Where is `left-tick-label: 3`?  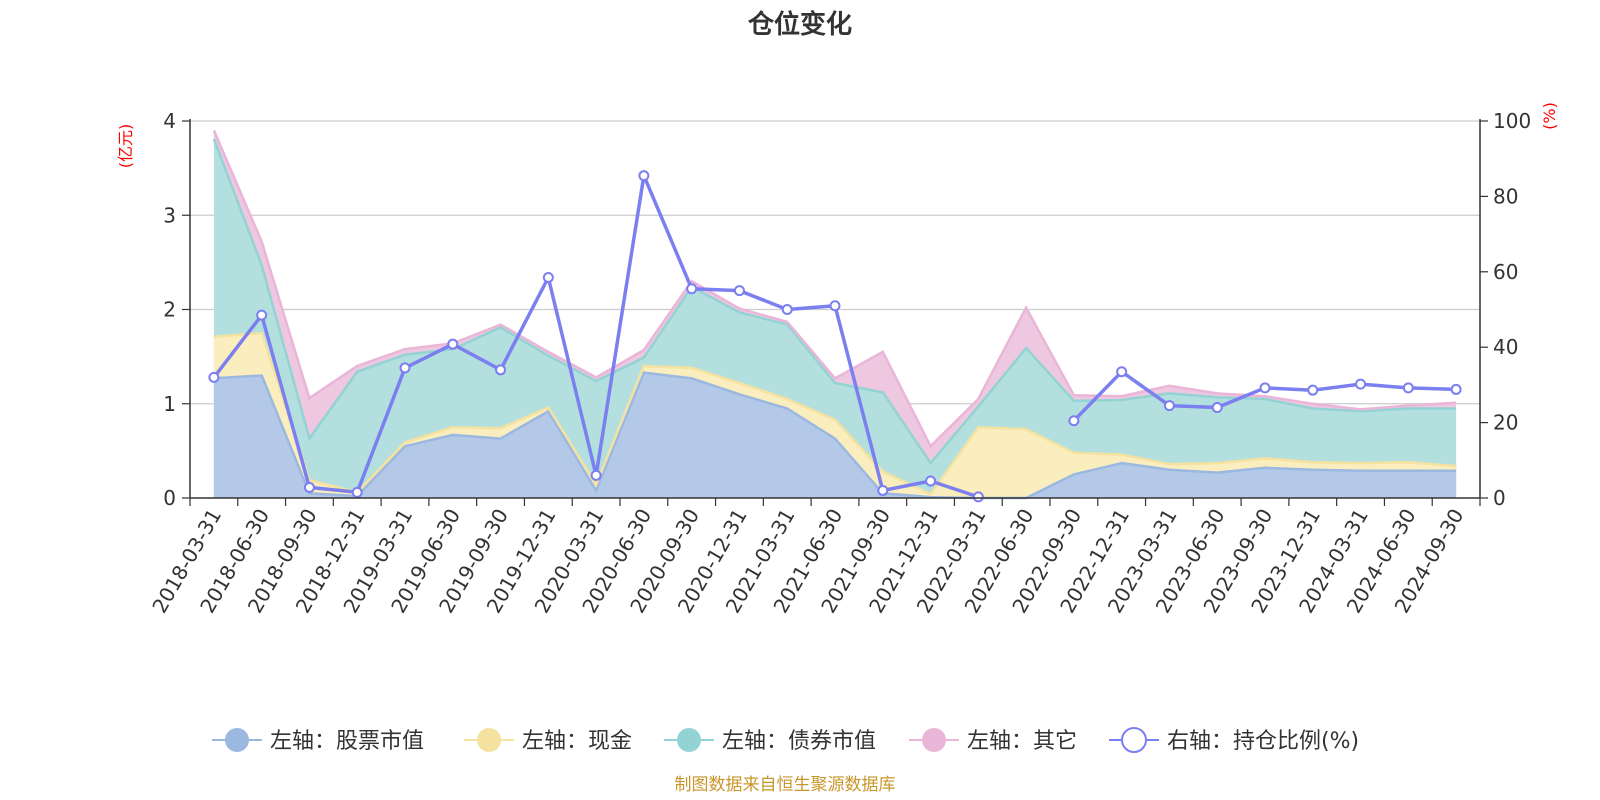
left-tick-label: 3 is located at coordinates (169, 215).